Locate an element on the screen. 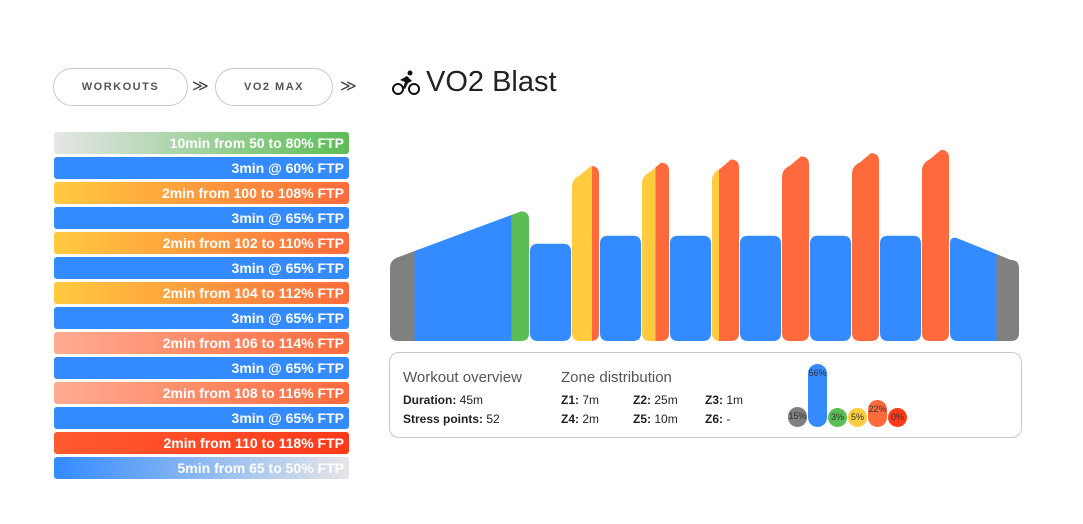  interval-row: 2min from 108 to 116% FTP is located at coordinates (201, 393).